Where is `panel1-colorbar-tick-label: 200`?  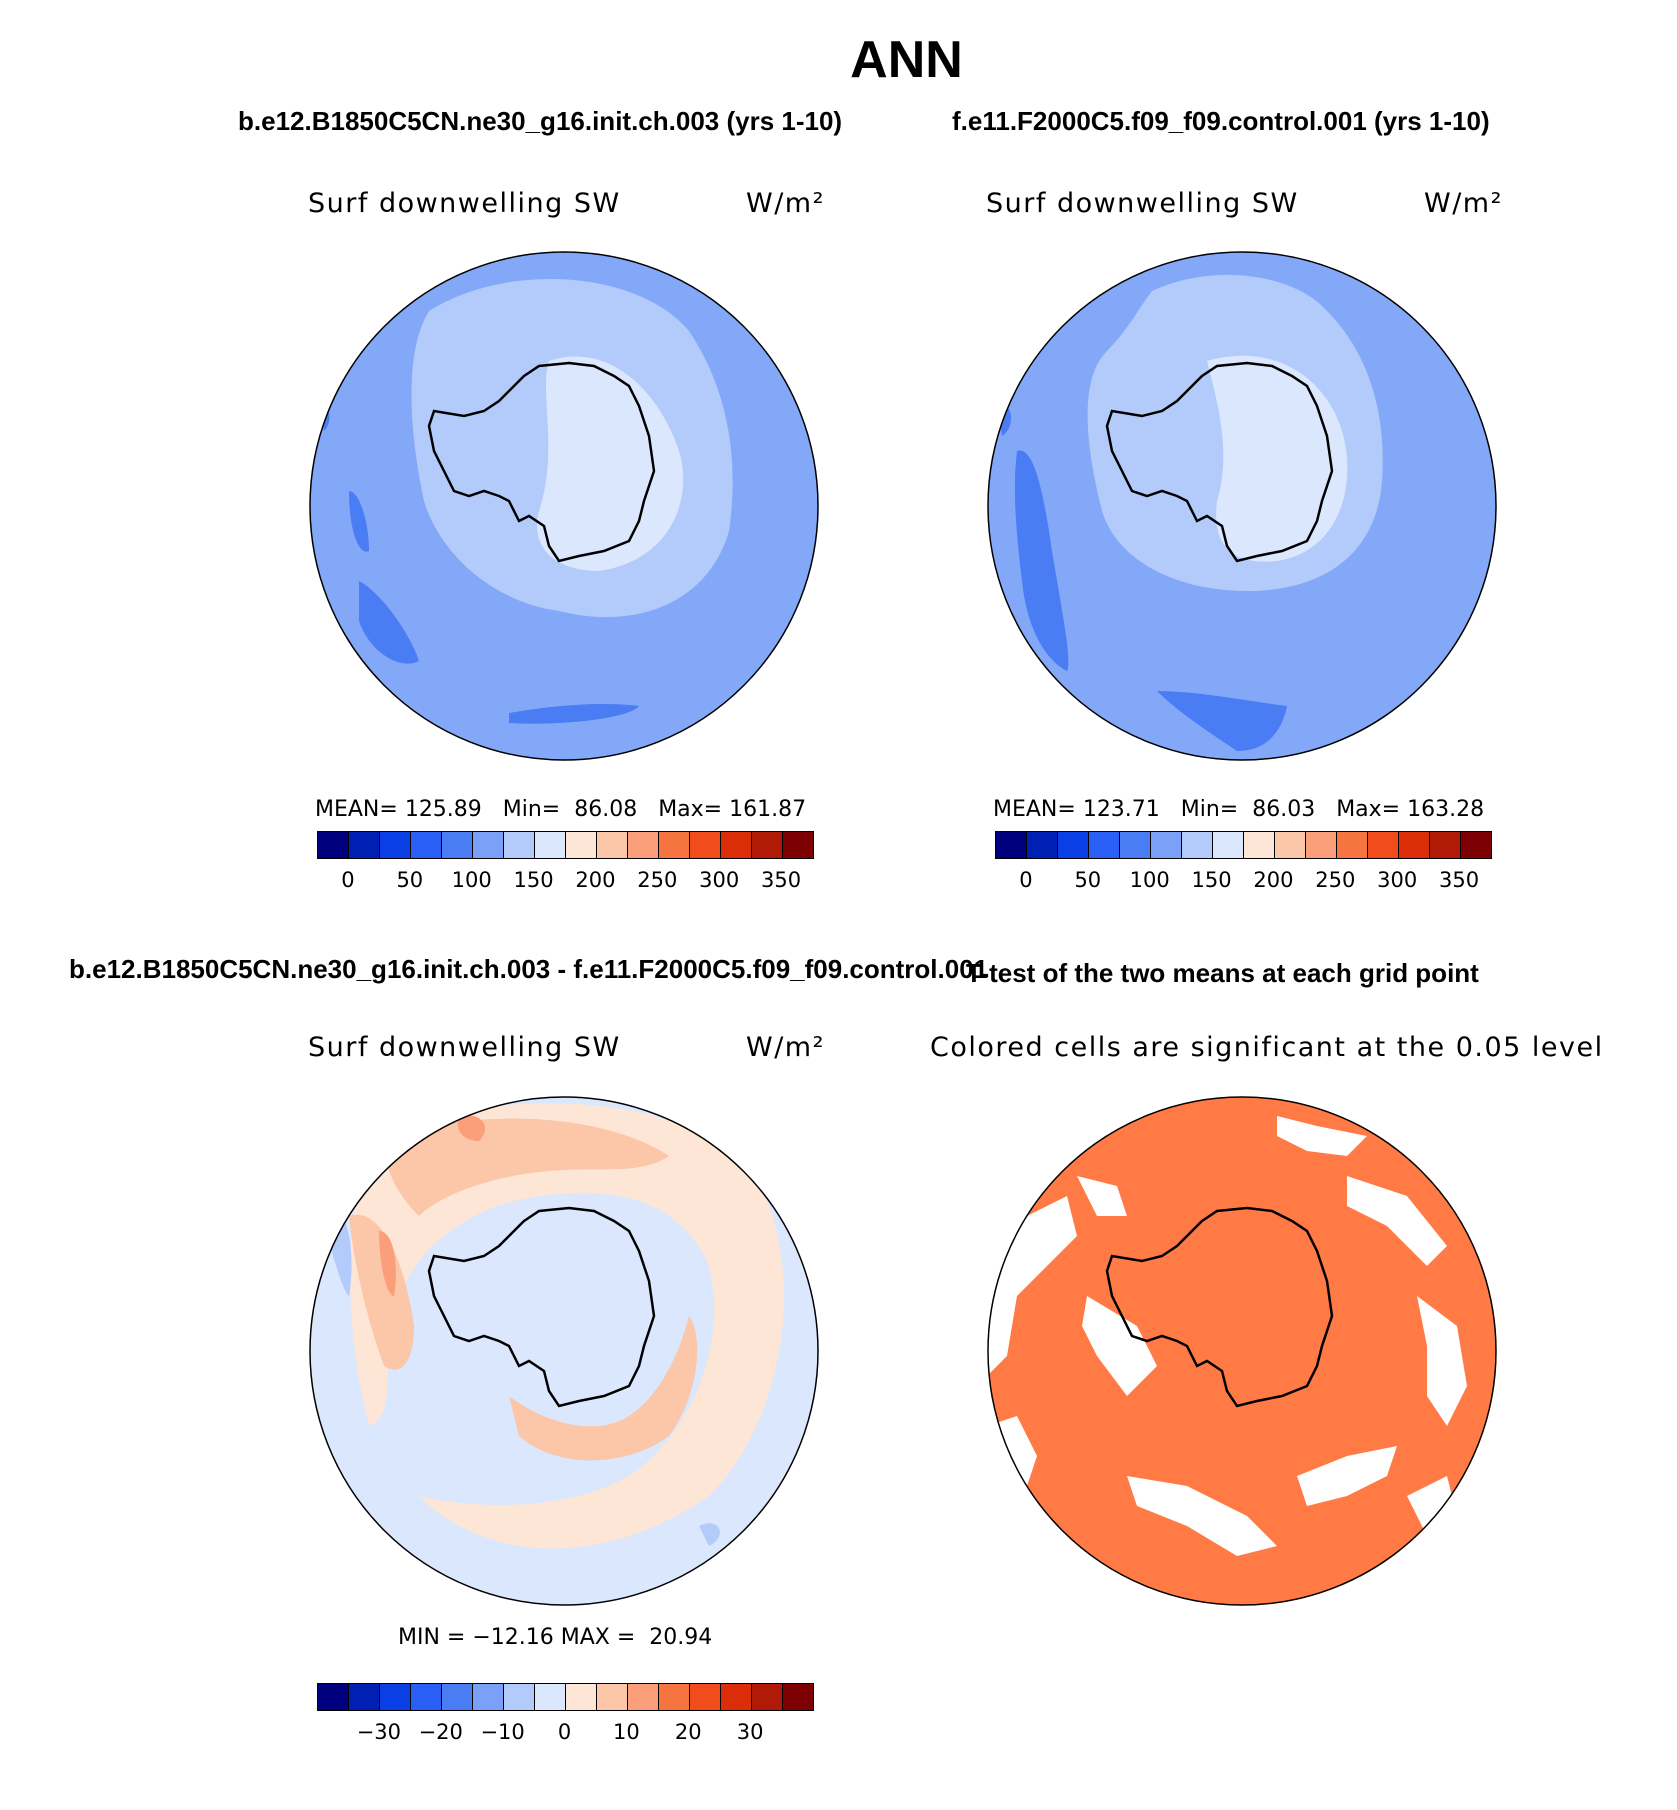 panel1-colorbar-tick-label: 200 is located at coordinates (595, 880).